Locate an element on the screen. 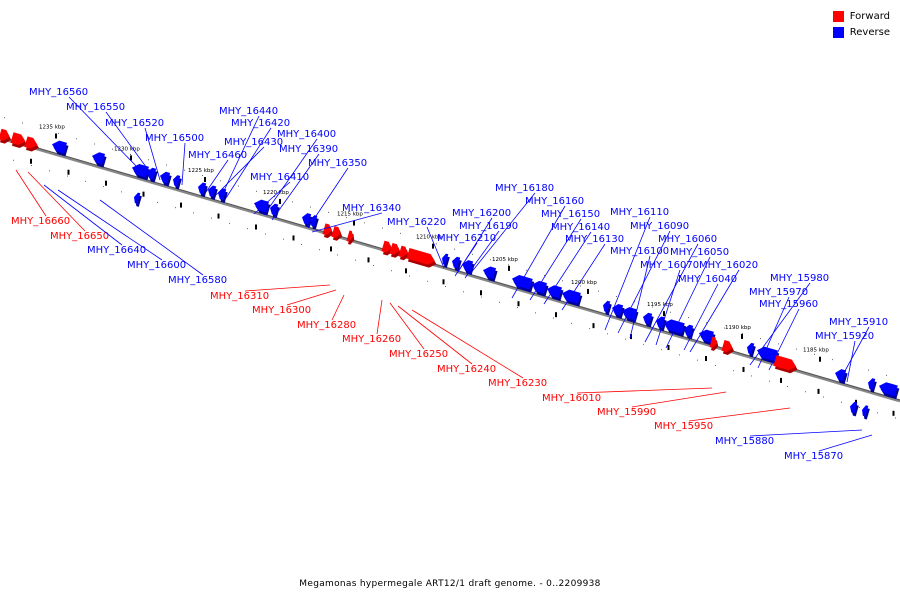 The image size is (900, 600). gene-label: MHY_16440 is located at coordinates (248, 111).